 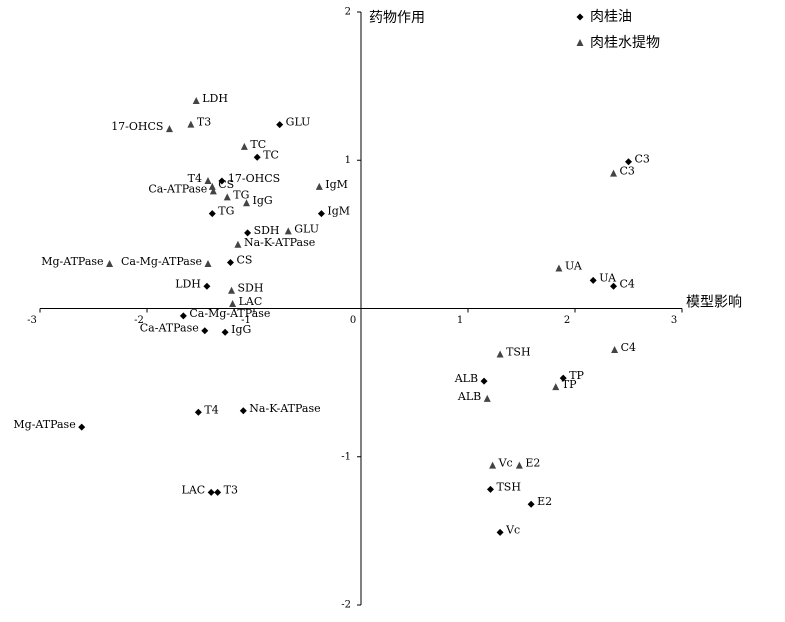 I want to click on x-tick-label: 1, so click(x=460, y=320).